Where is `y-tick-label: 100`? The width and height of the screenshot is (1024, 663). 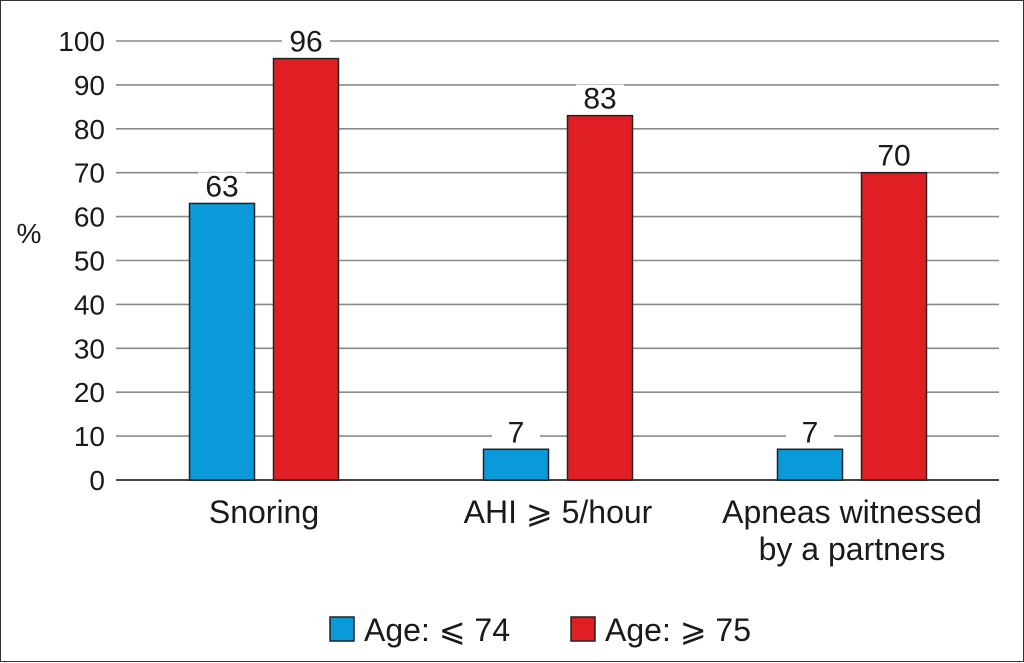
y-tick-label: 100 is located at coordinates (81, 41).